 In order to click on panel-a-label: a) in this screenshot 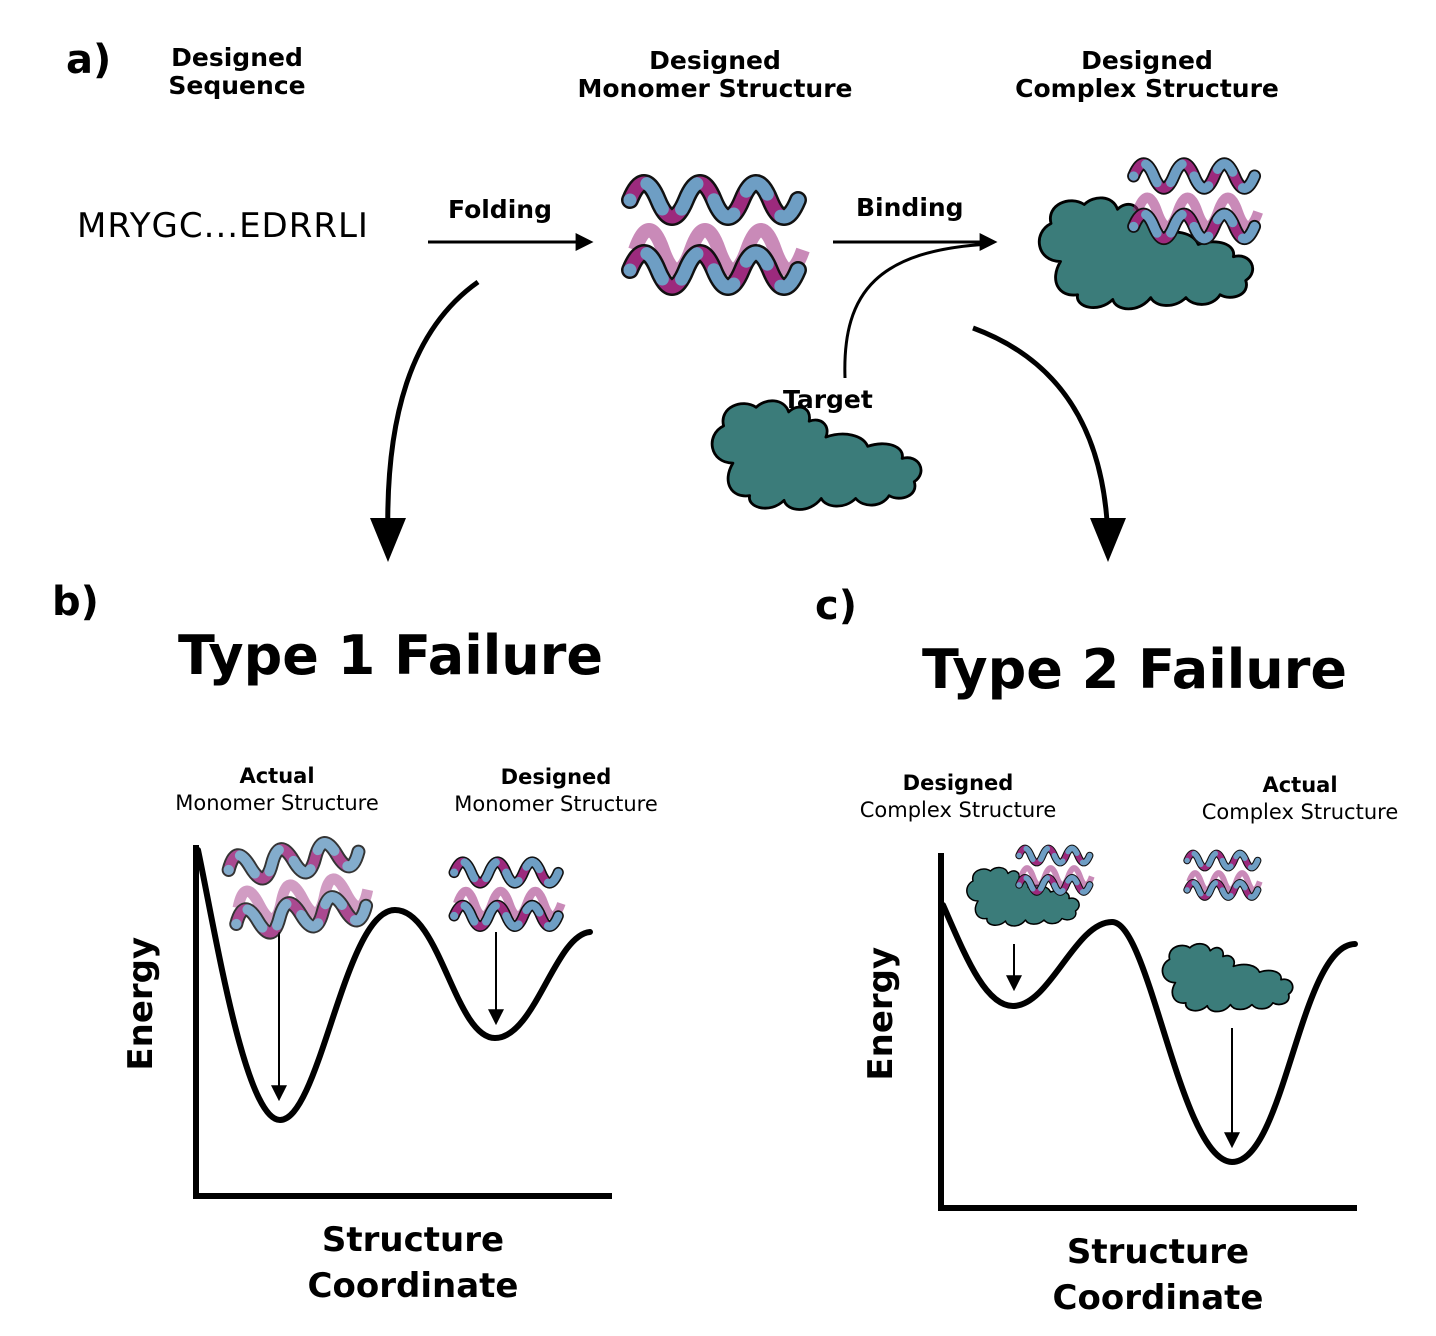, I will do `click(89, 60)`.